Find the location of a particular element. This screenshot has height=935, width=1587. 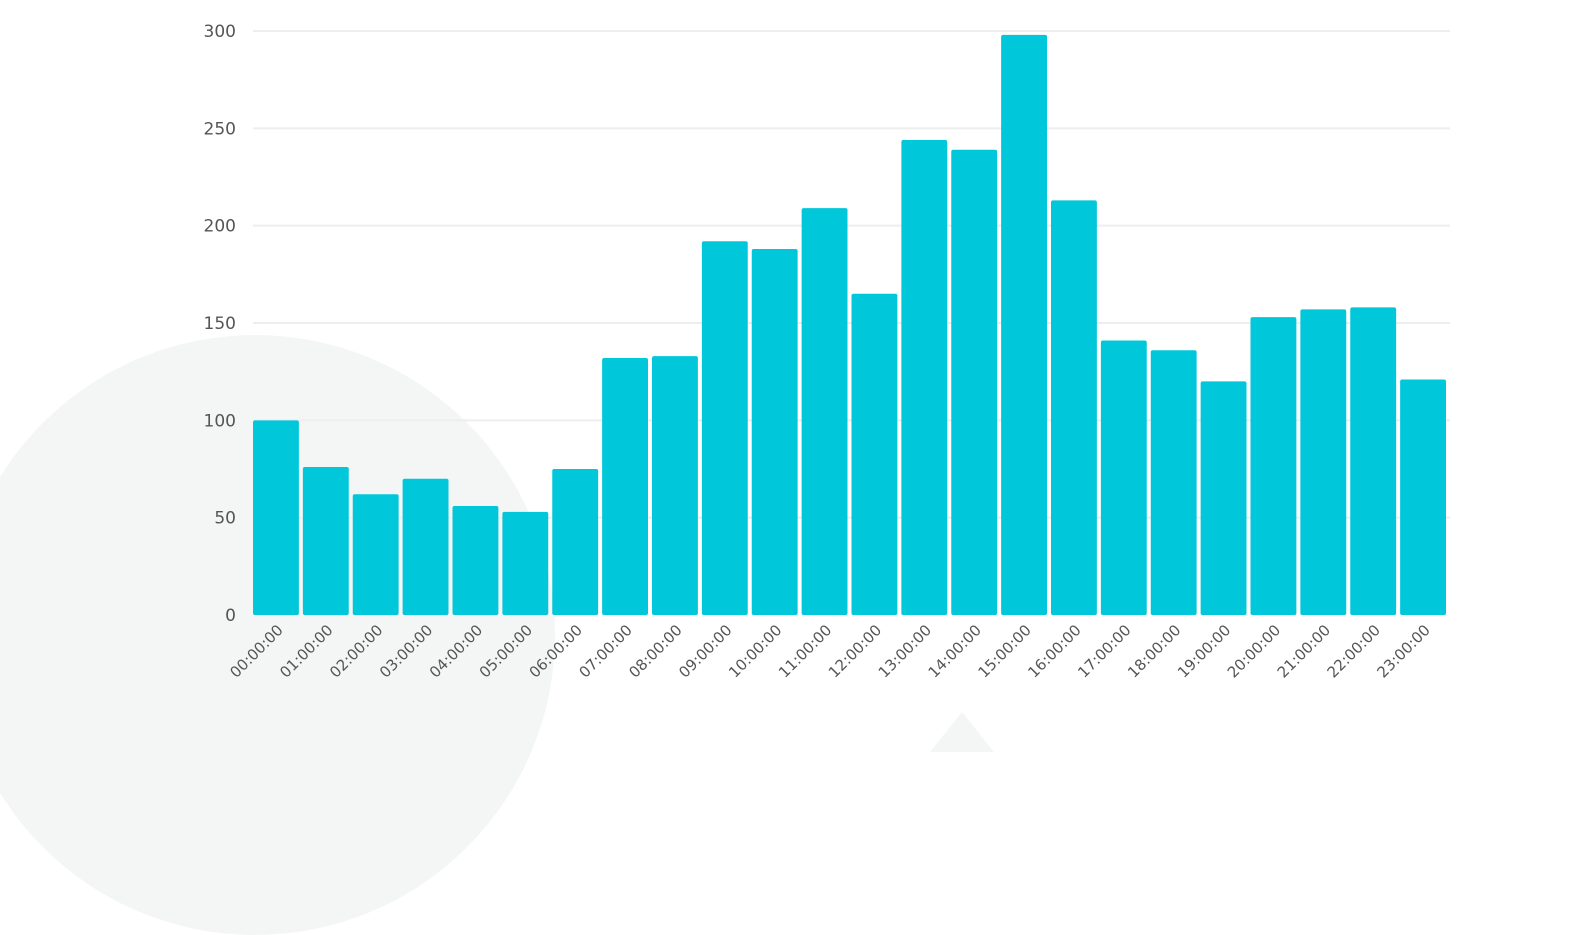

x-tick-label: 19:00:00 is located at coordinates (1204, 651).